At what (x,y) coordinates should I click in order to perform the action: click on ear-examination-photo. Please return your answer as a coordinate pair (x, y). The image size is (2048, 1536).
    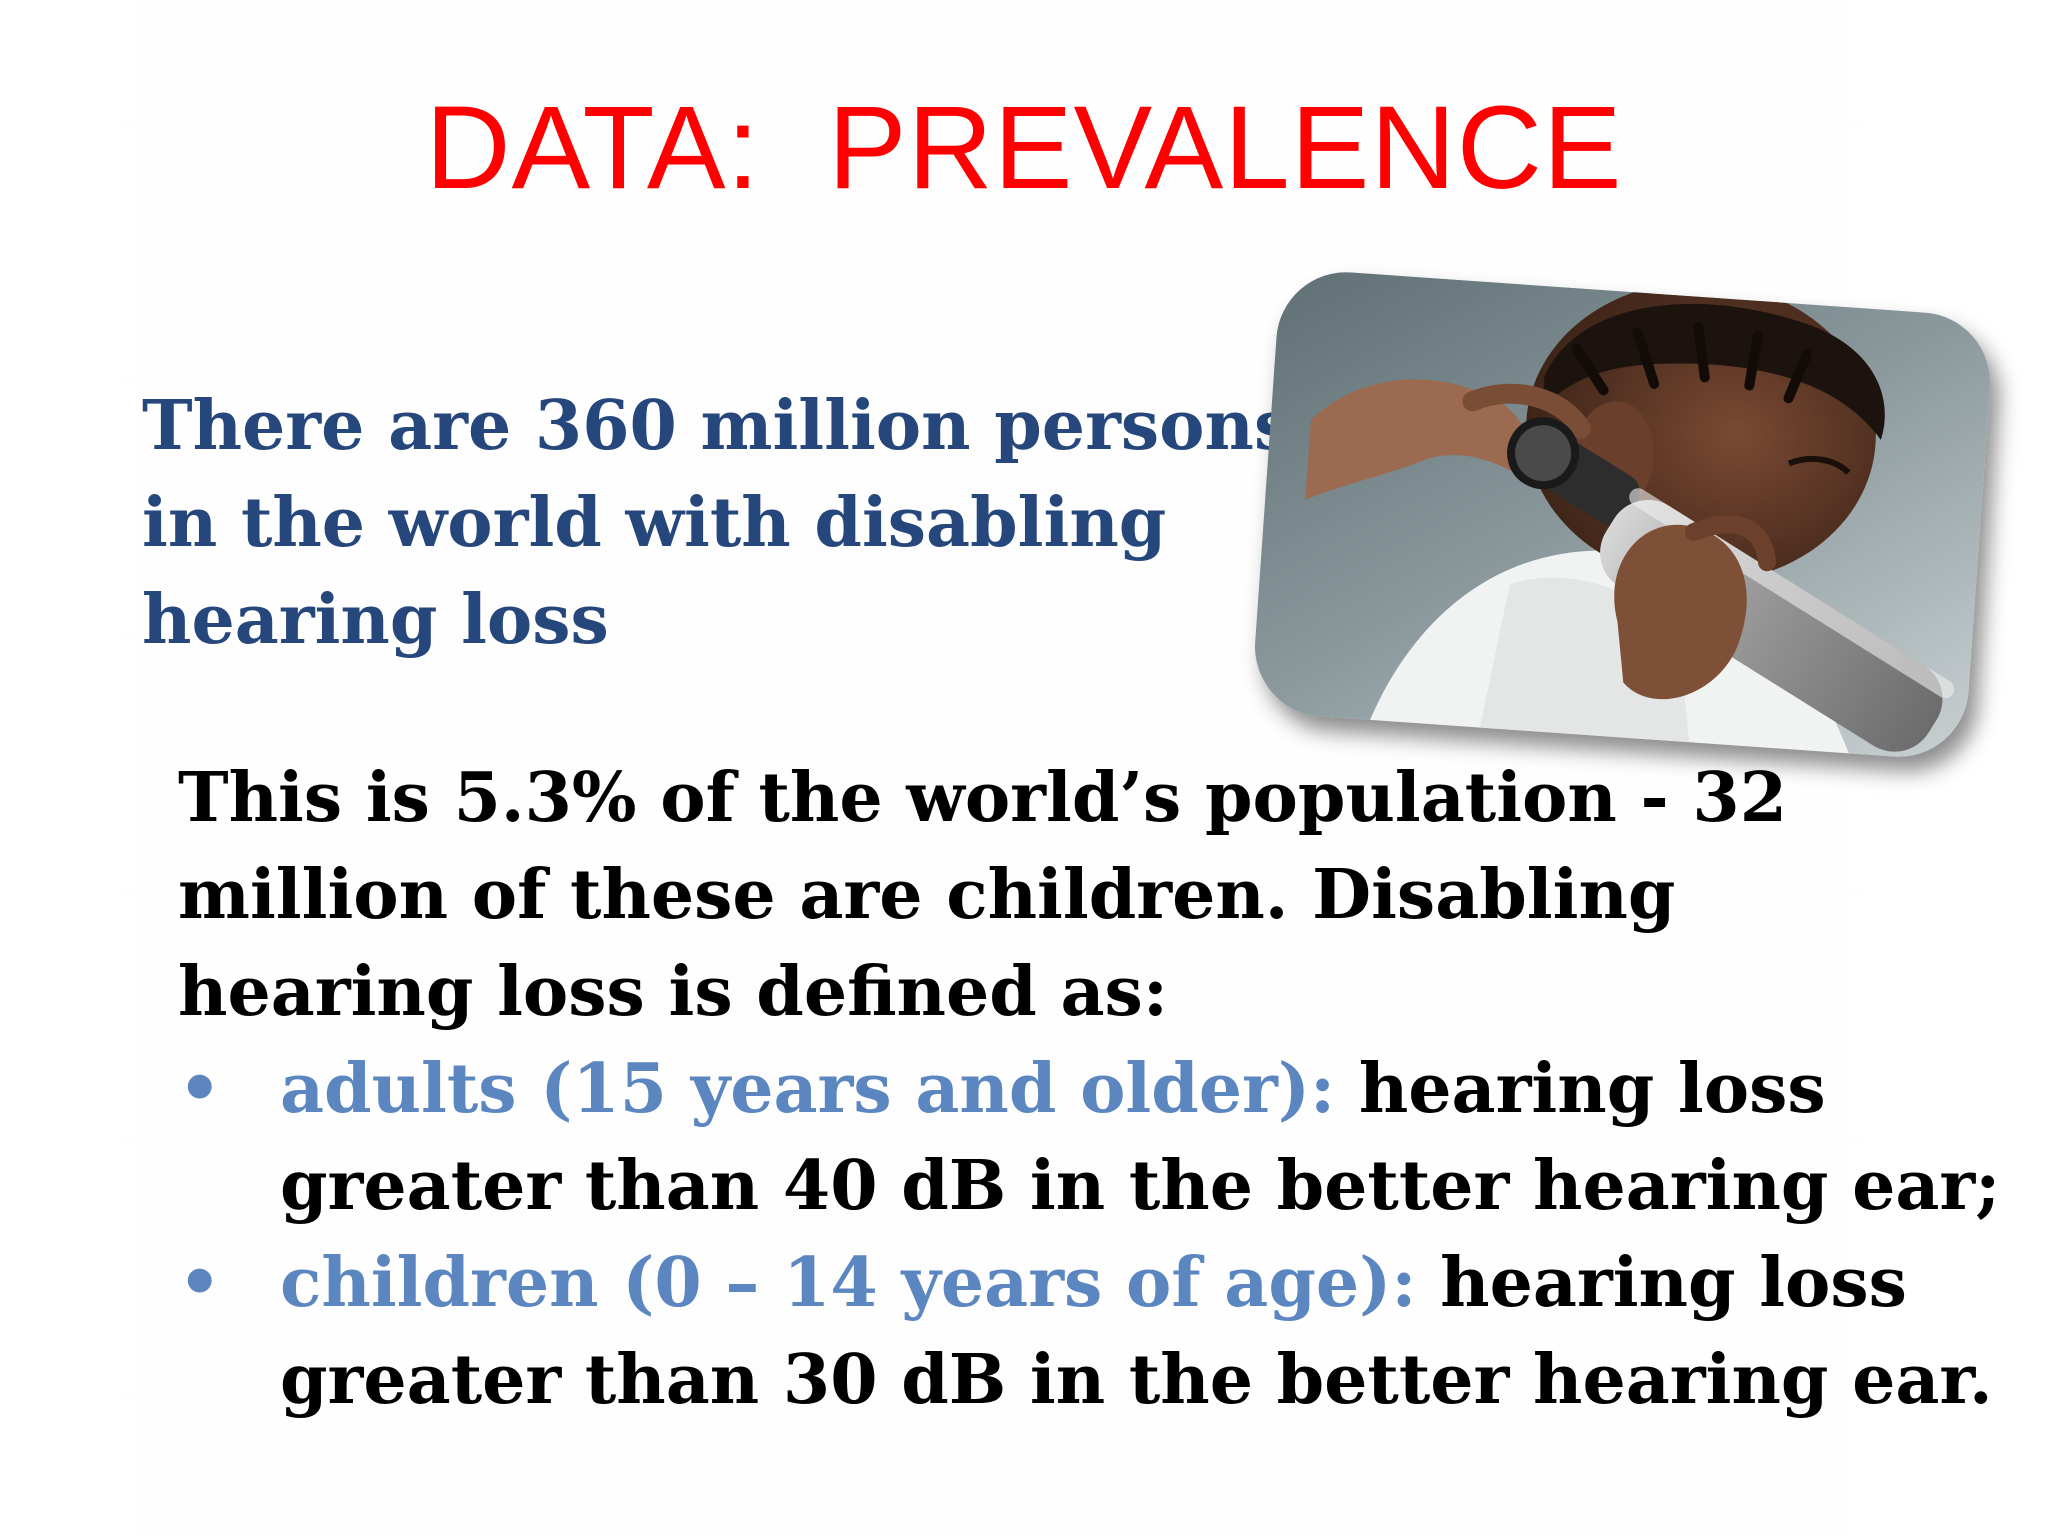
    Looking at the image, I should click on (1622, 514).